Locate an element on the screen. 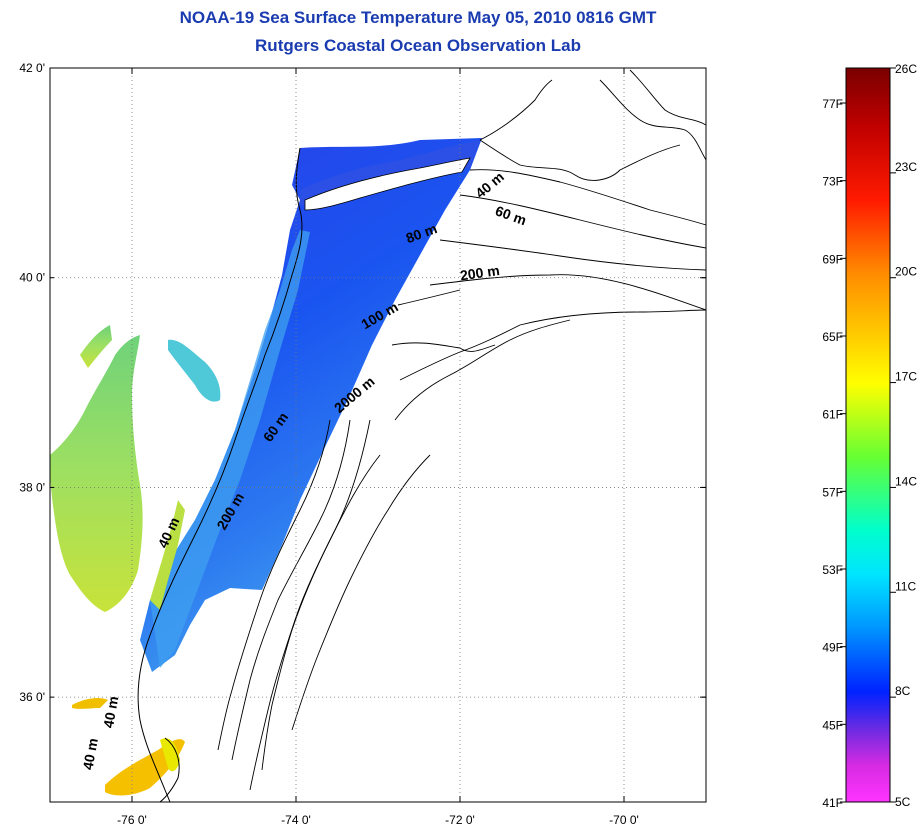 This screenshot has width=920, height=832. contour-200m is located at coordinates (567, 292).